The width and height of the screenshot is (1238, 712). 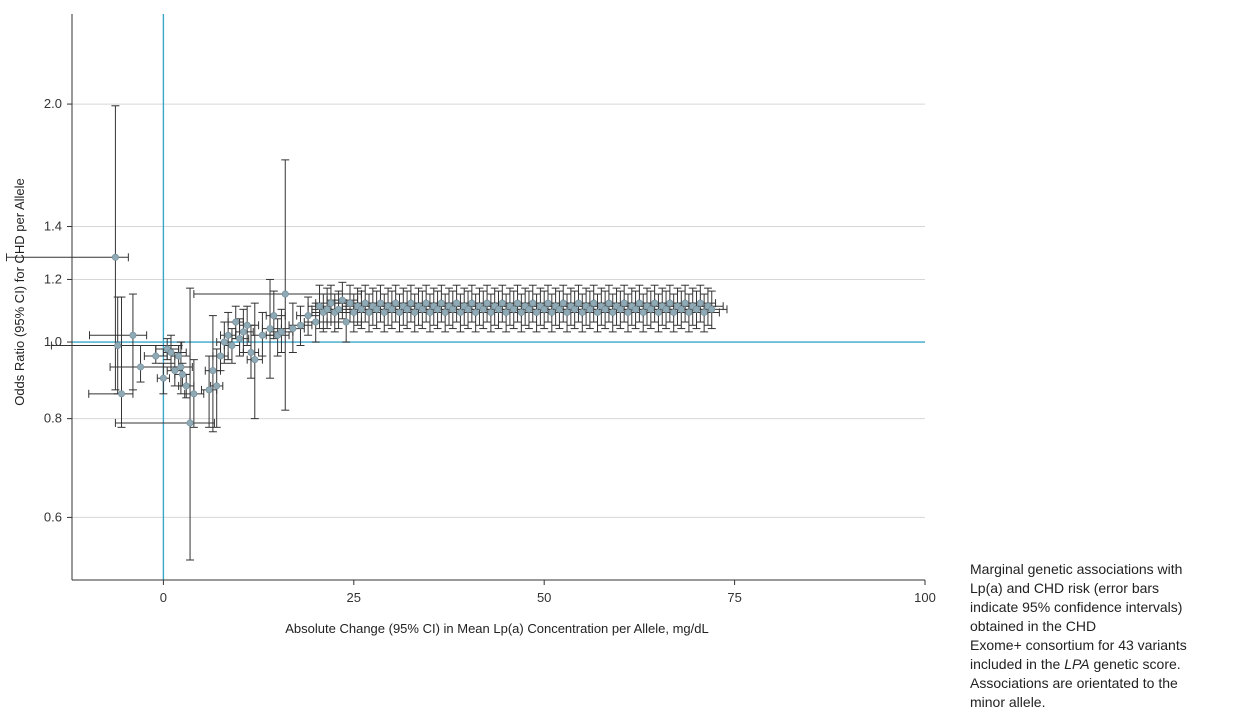 I want to click on y-axis-title: Odds Ratio (95% CI) for CHD per Allele, so click(x=19, y=292).